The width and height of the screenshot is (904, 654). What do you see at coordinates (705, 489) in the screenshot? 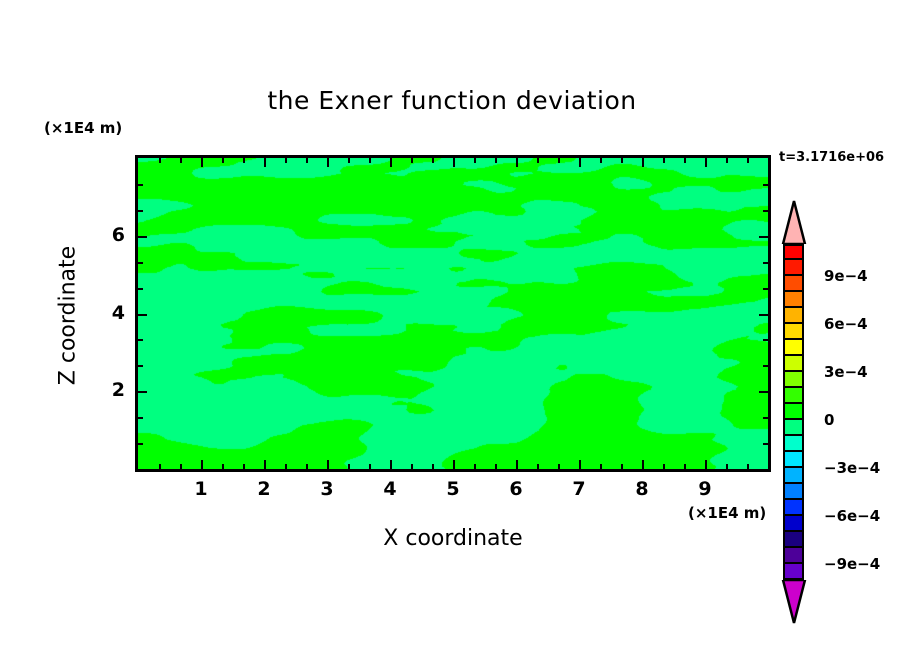
I see `x-tick-label: 9` at bounding box center [705, 489].